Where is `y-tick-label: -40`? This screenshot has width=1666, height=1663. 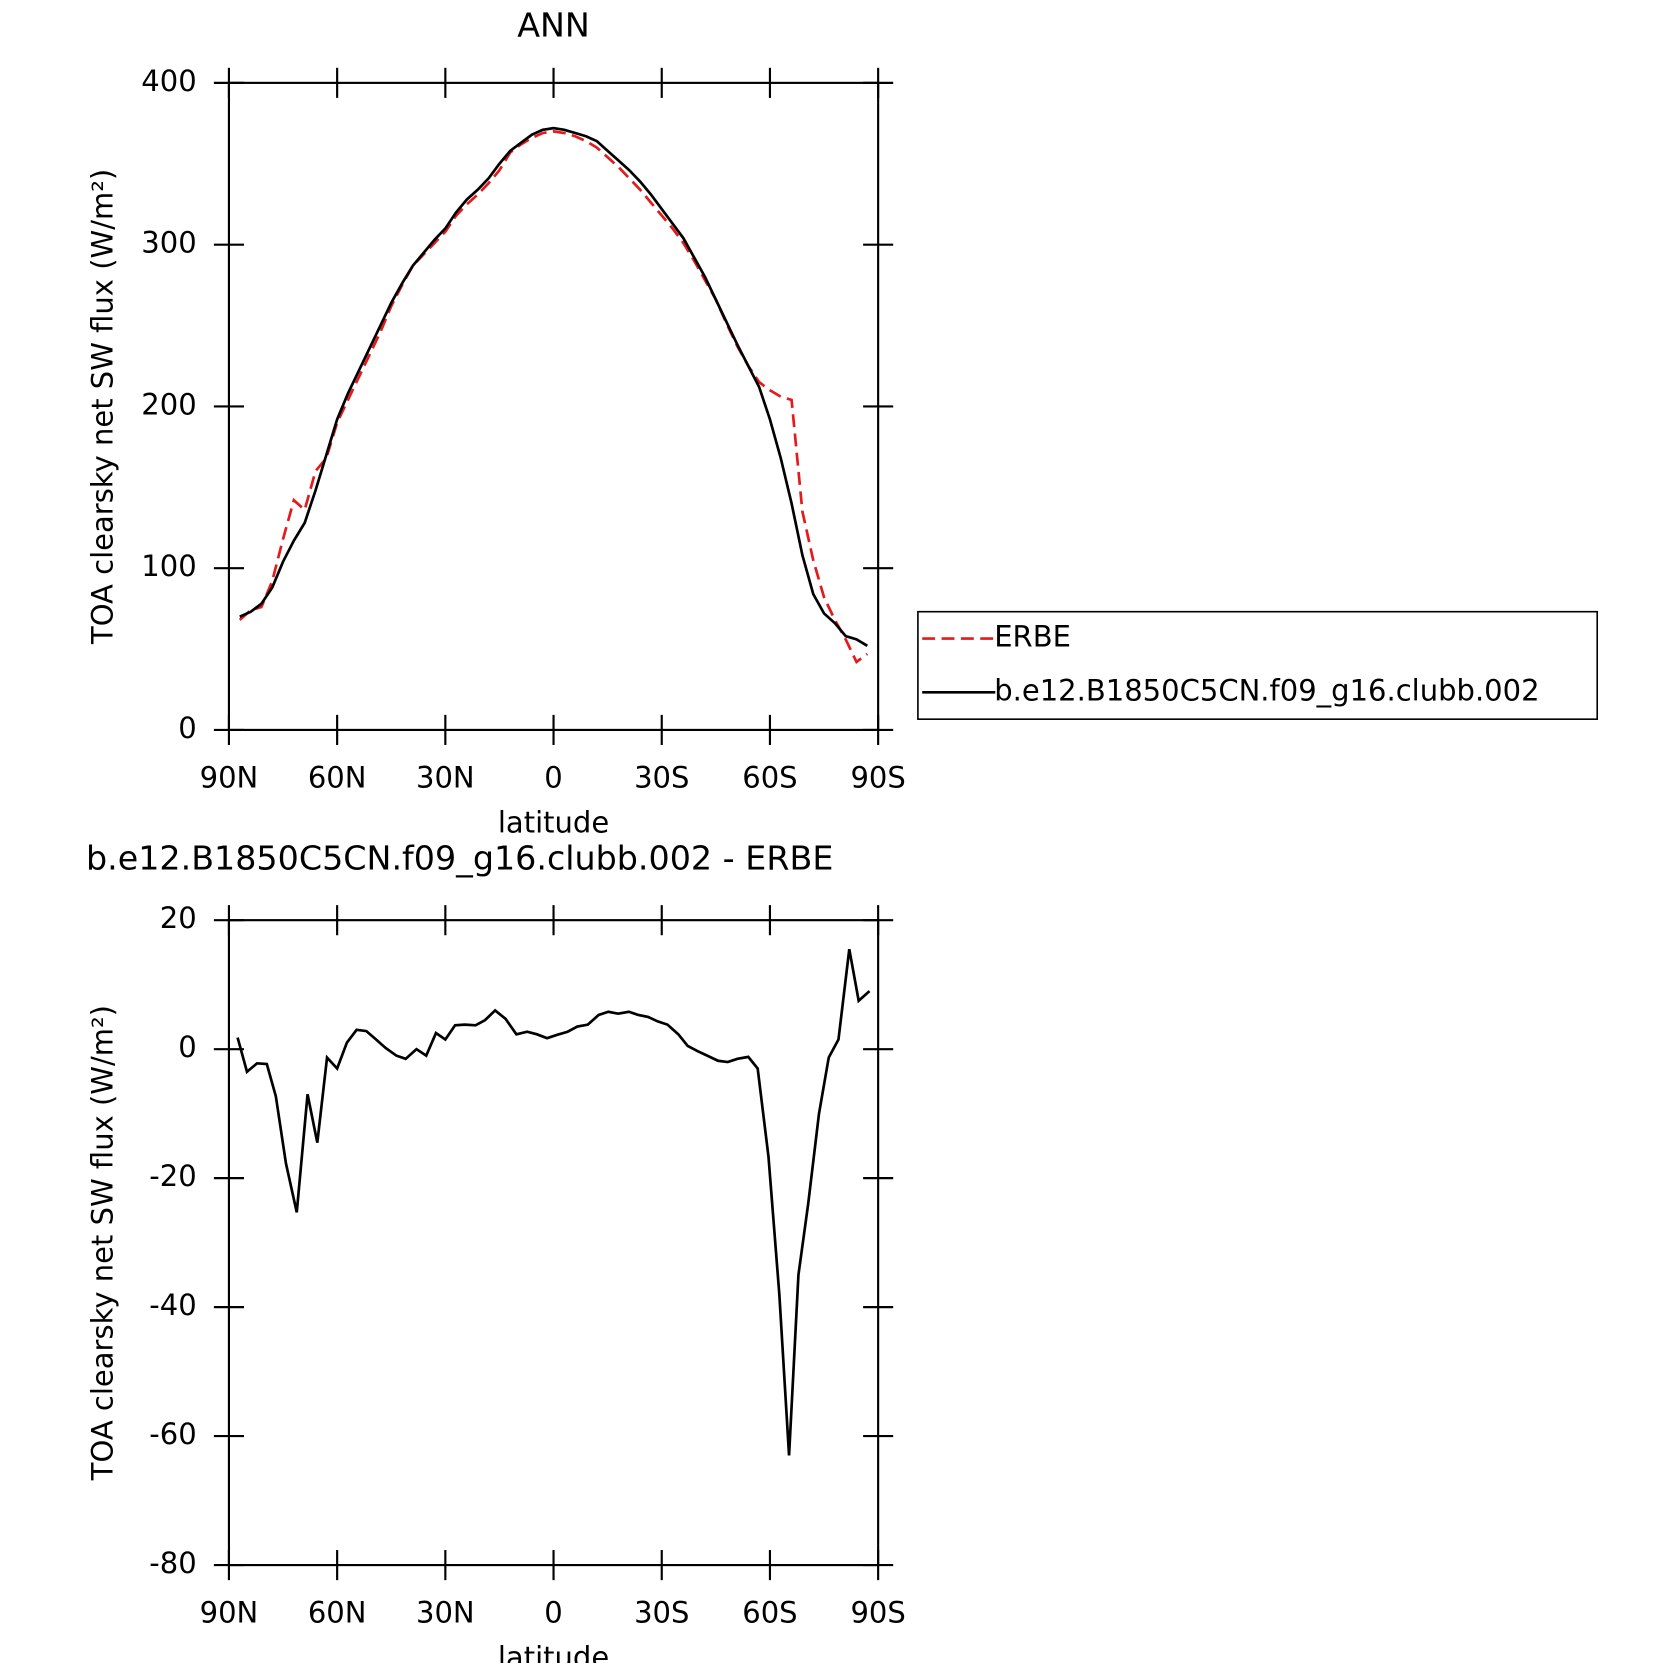 y-tick-label: -40 is located at coordinates (172, 1305).